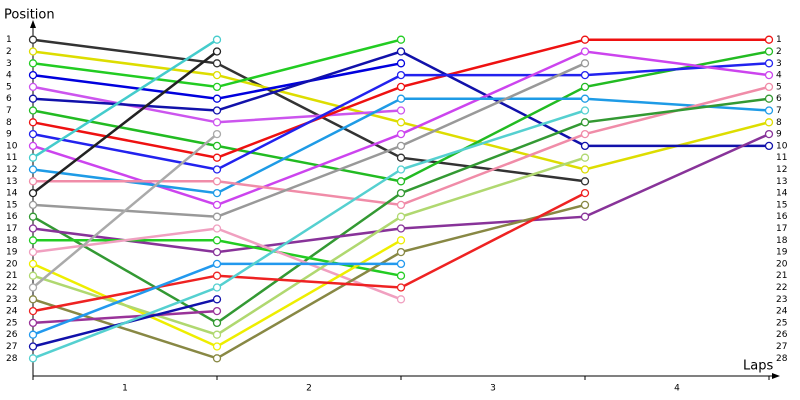  I want to click on y-tick-label-right: 7, so click(779, 111).